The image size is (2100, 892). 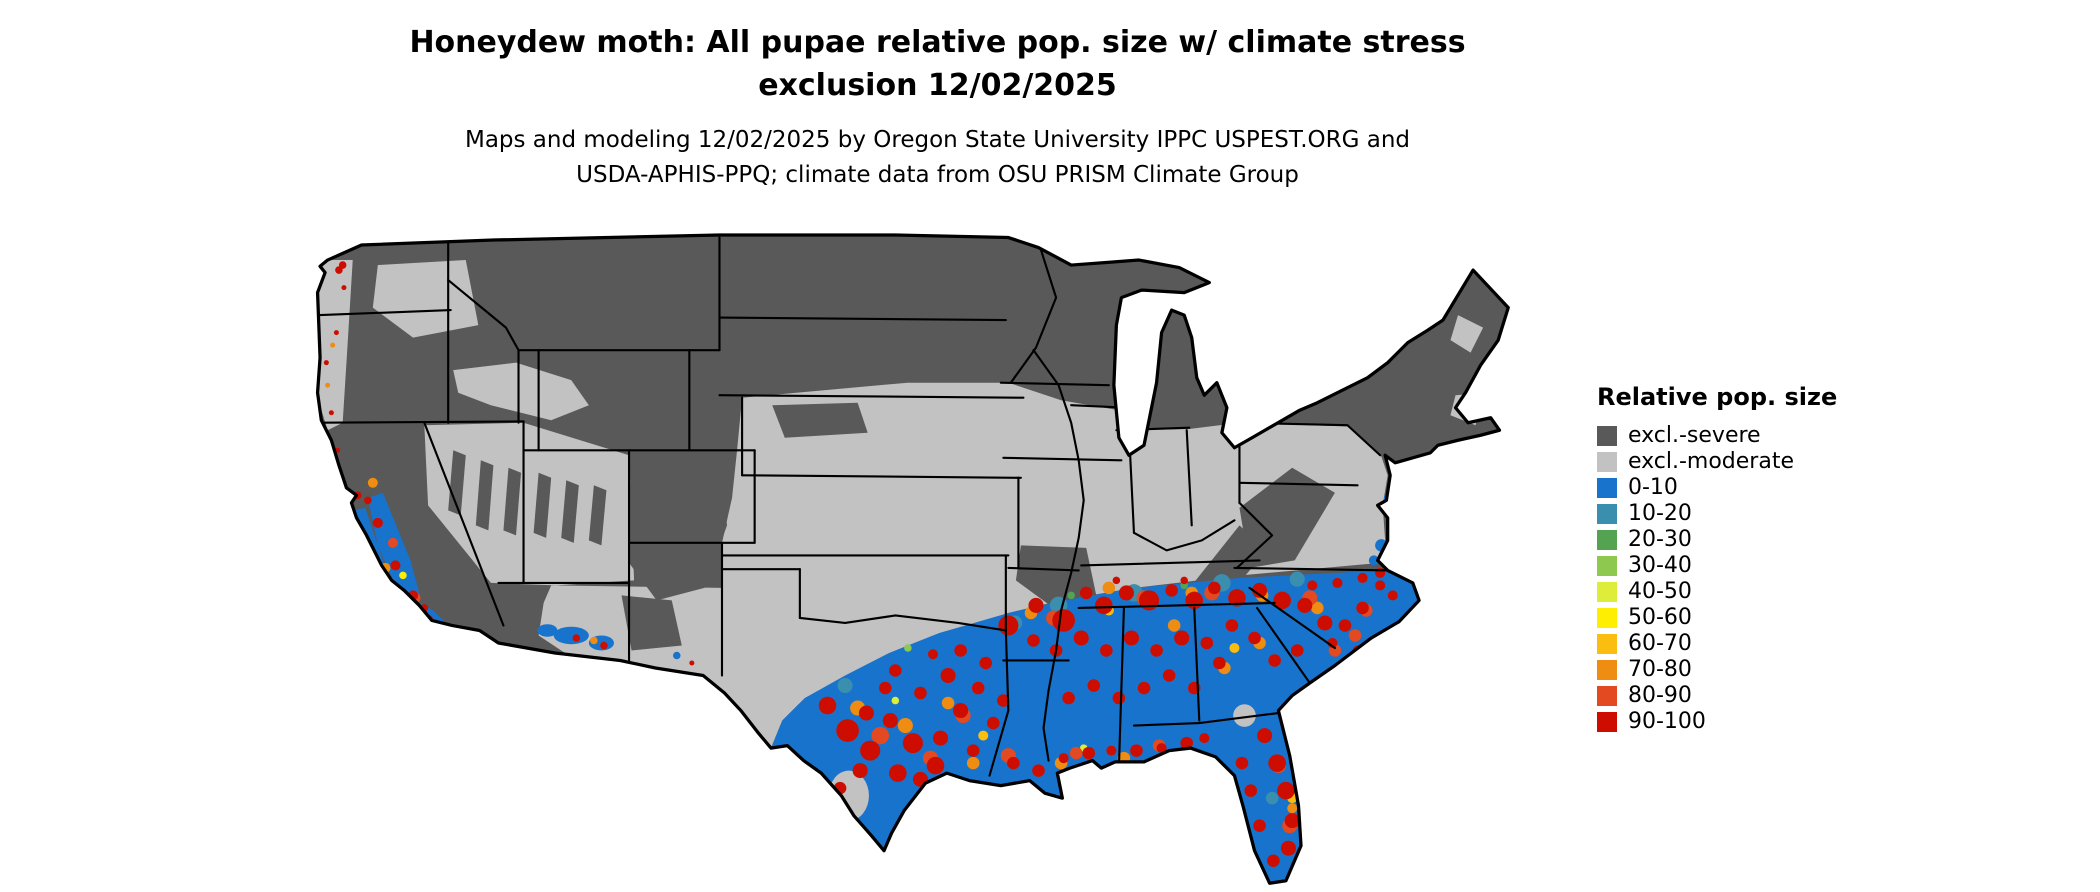 What do you see at coordinates (1694, 435) in the screenshot?
I see `legend-item-label: excl.-severe` at bounding box center [1694, 435].